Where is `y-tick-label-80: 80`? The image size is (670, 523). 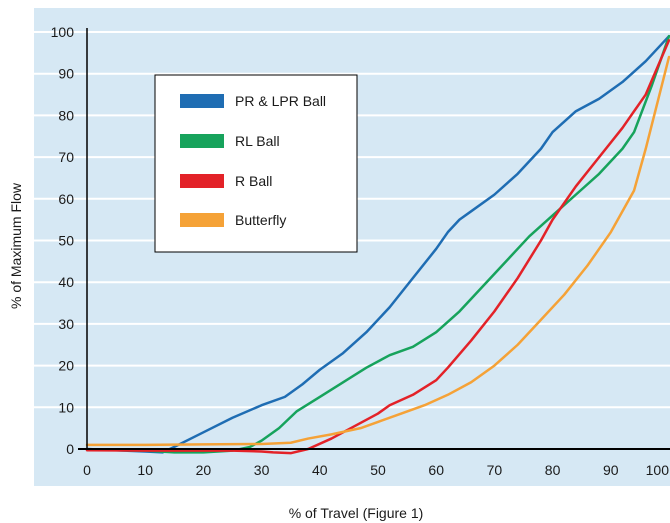
y-tick-label-80: 80 is located at coordinates (66, 115).